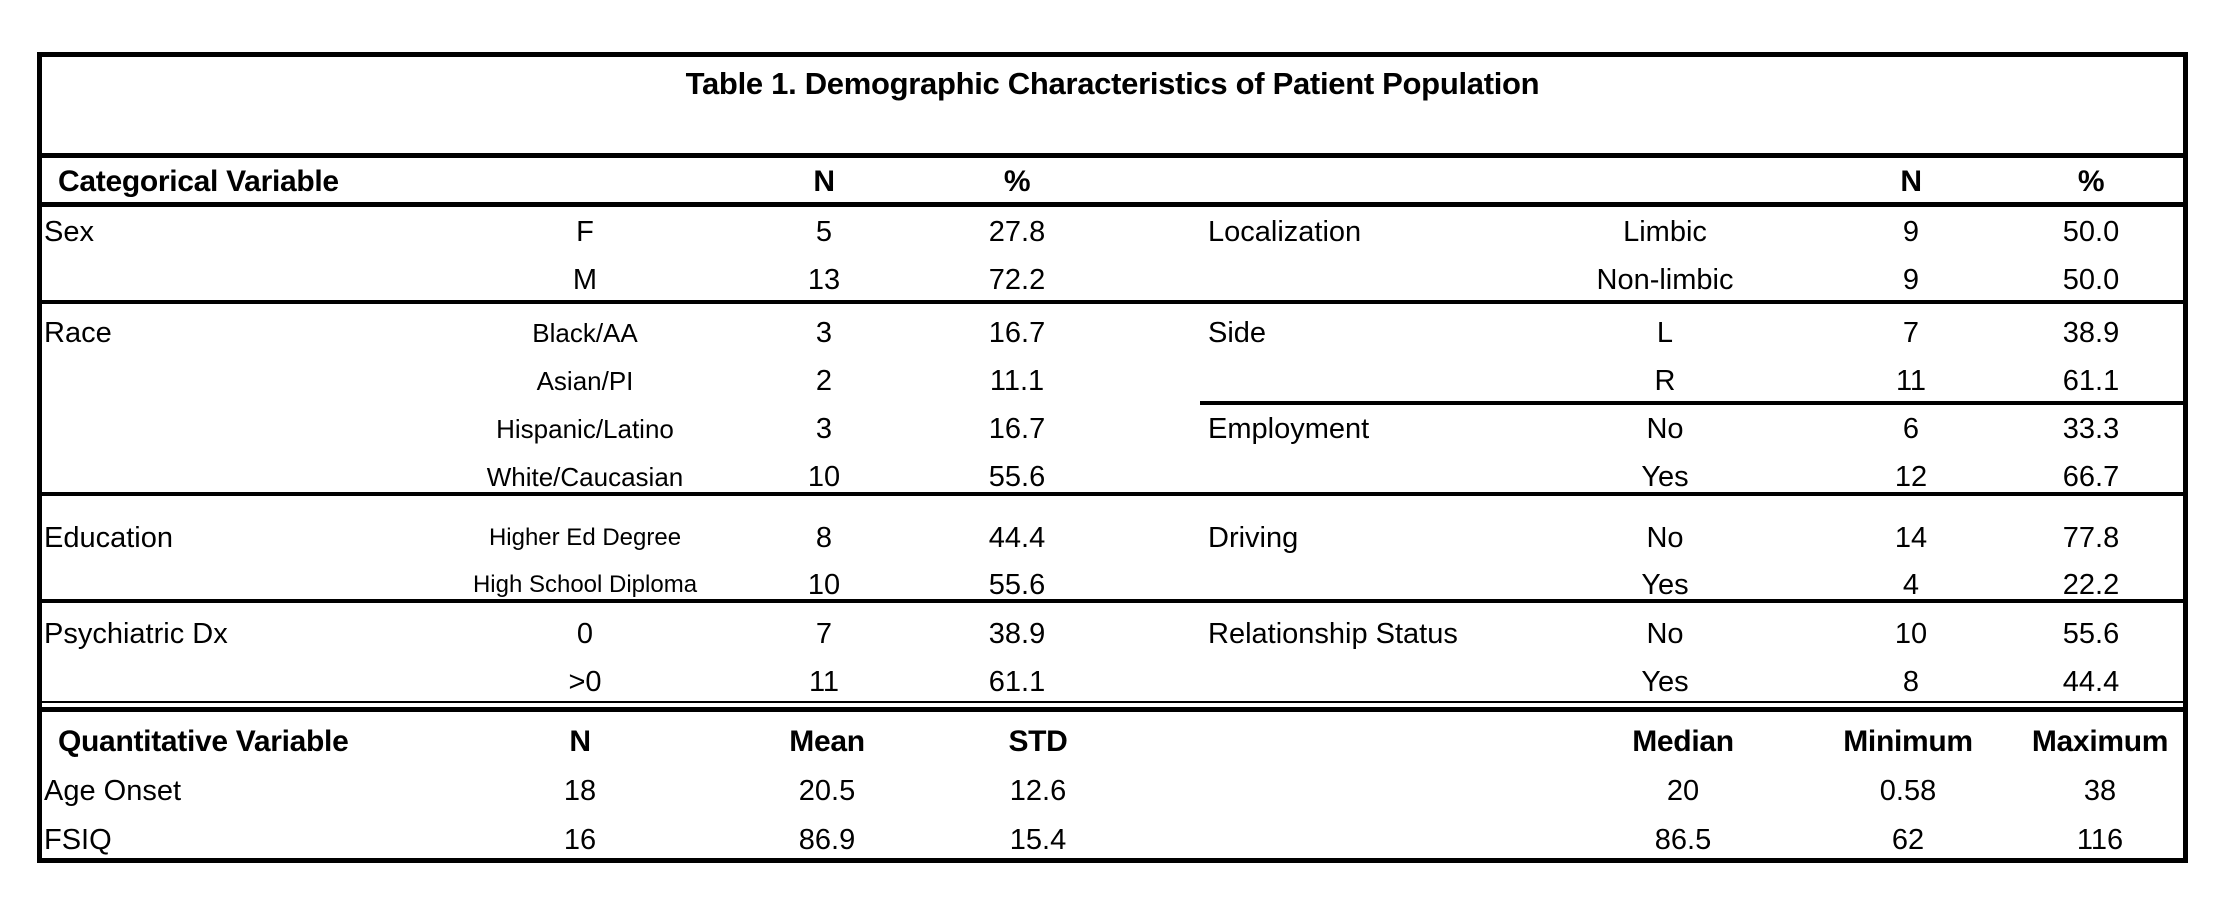 This screenshot has width=2224, height=916. I want to click on psychiatric-label: Psychiatric Dx, so click(136, 634).